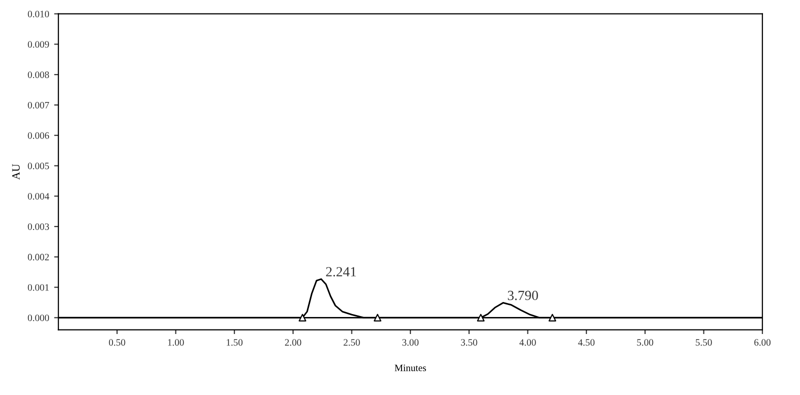 The width and height of the screenshot is (800, 395). Describe the element at coordinates (38, 318) in the screenshot. I see `y-tick-label: 0.000` at that location.